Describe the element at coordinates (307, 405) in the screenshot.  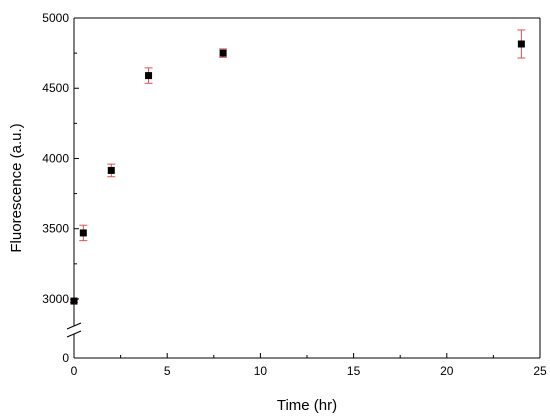
I see `x-axis-title: Time (hr)` at that location.